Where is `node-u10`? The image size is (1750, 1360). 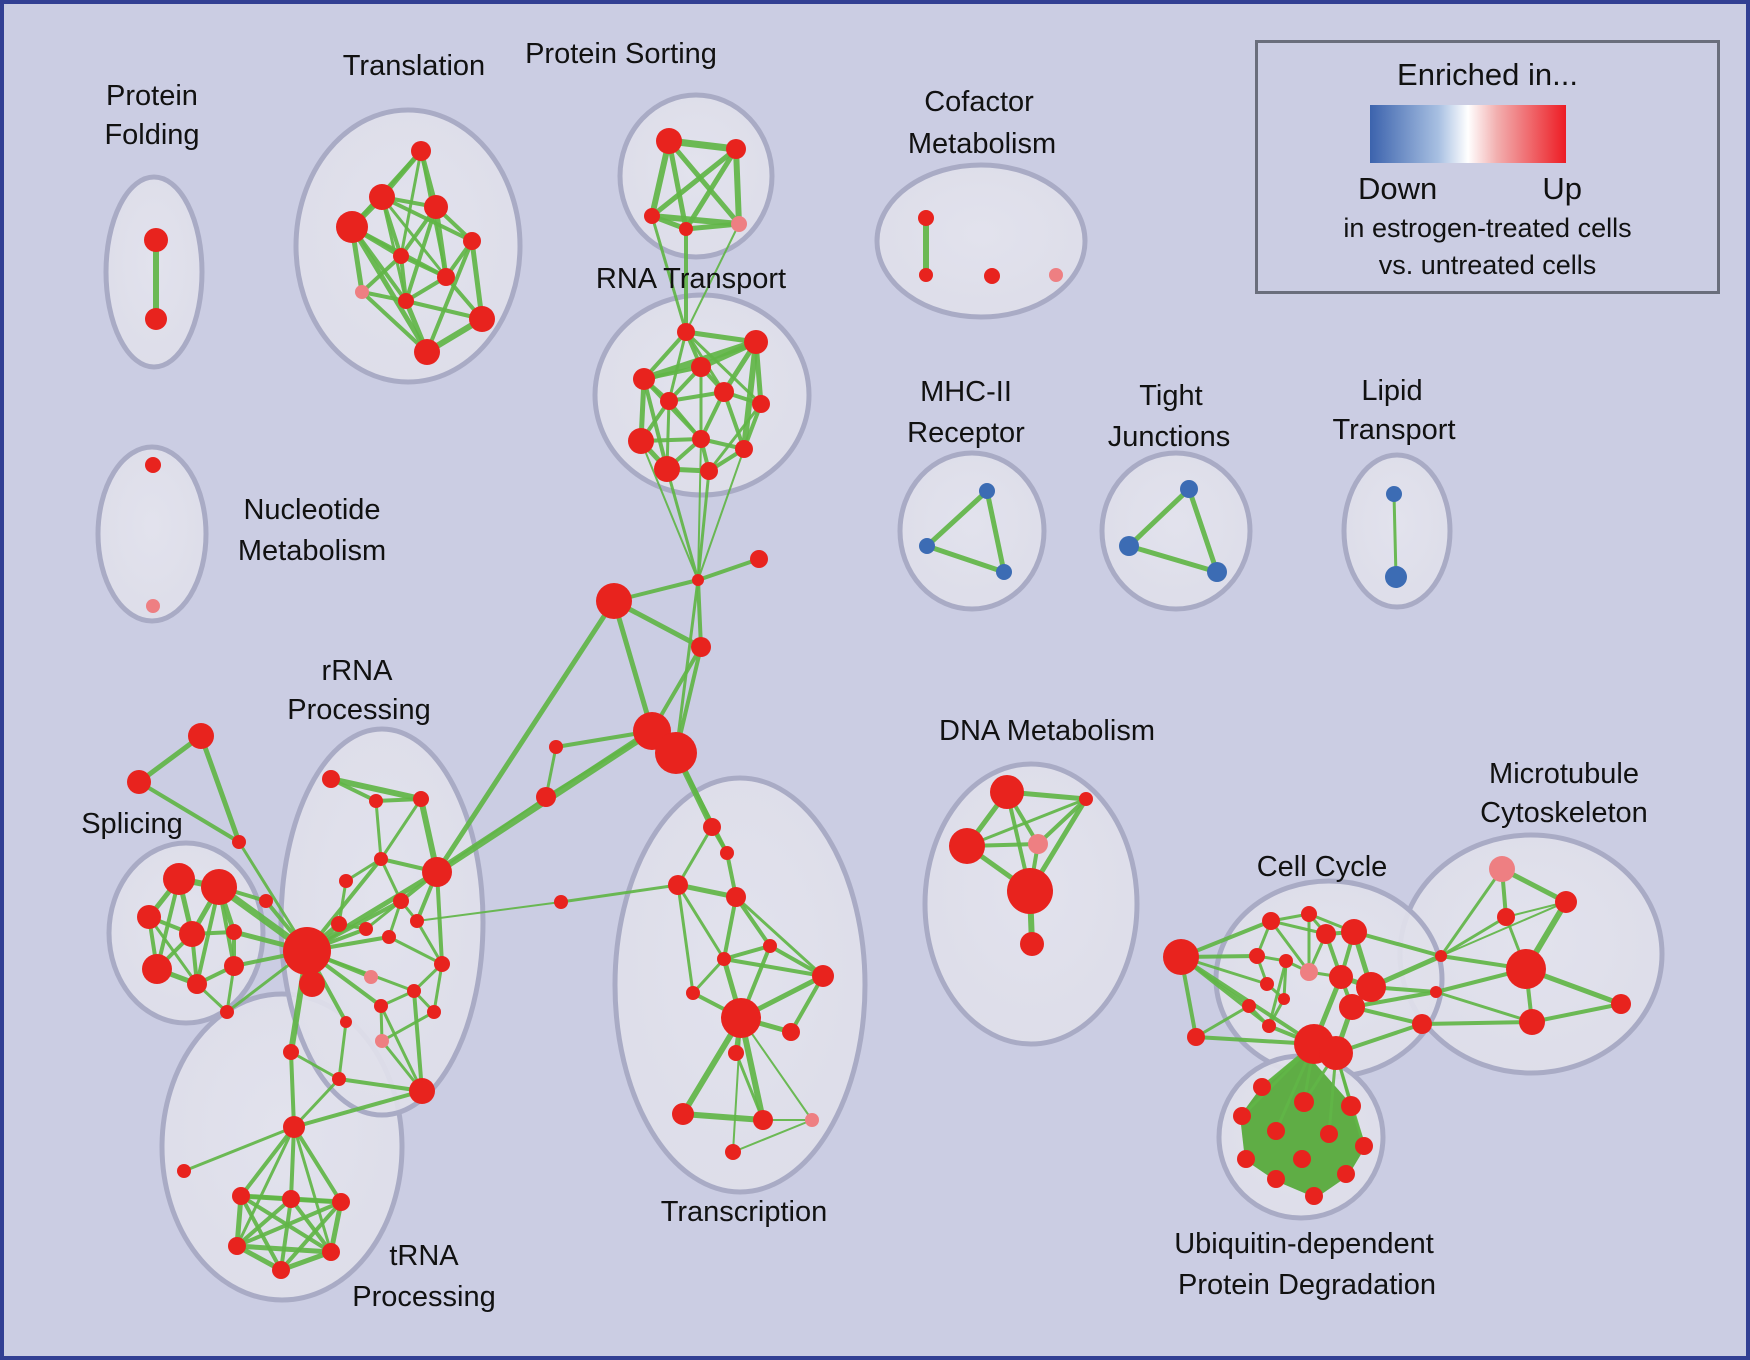
node-u10 is located at coordinates (1346, 1174).